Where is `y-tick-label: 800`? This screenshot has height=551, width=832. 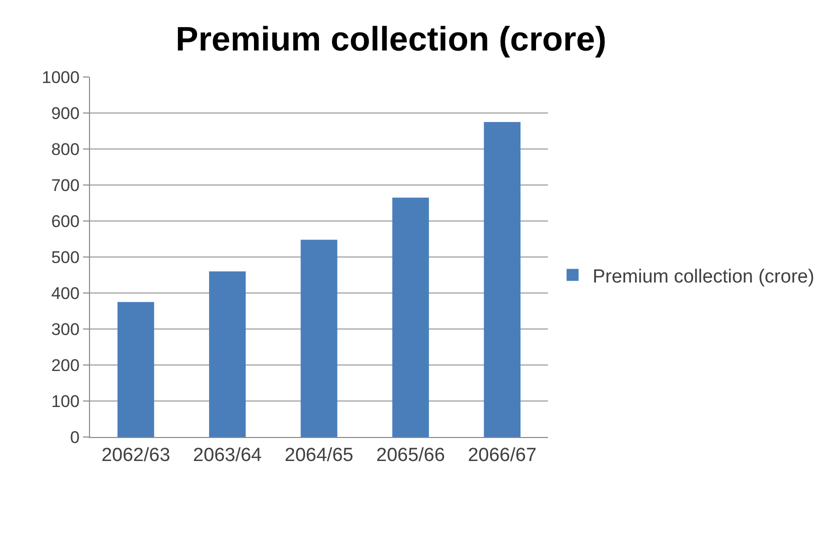 y-tick-label: 800 is located at coordinates (65, 149).